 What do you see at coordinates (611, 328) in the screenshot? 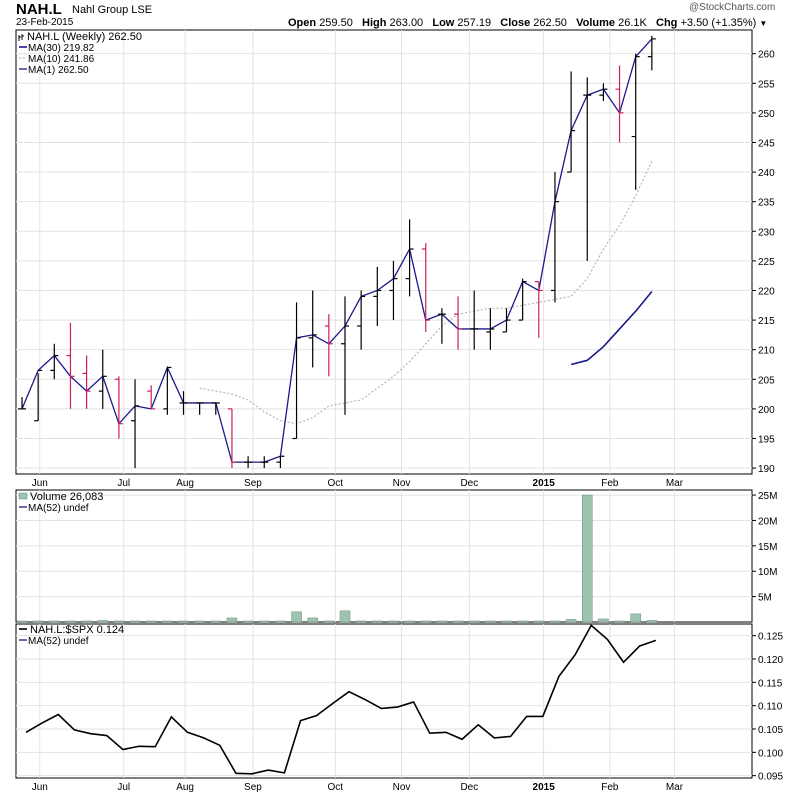
I see `ma30-line` at bounding box center [611, 328].